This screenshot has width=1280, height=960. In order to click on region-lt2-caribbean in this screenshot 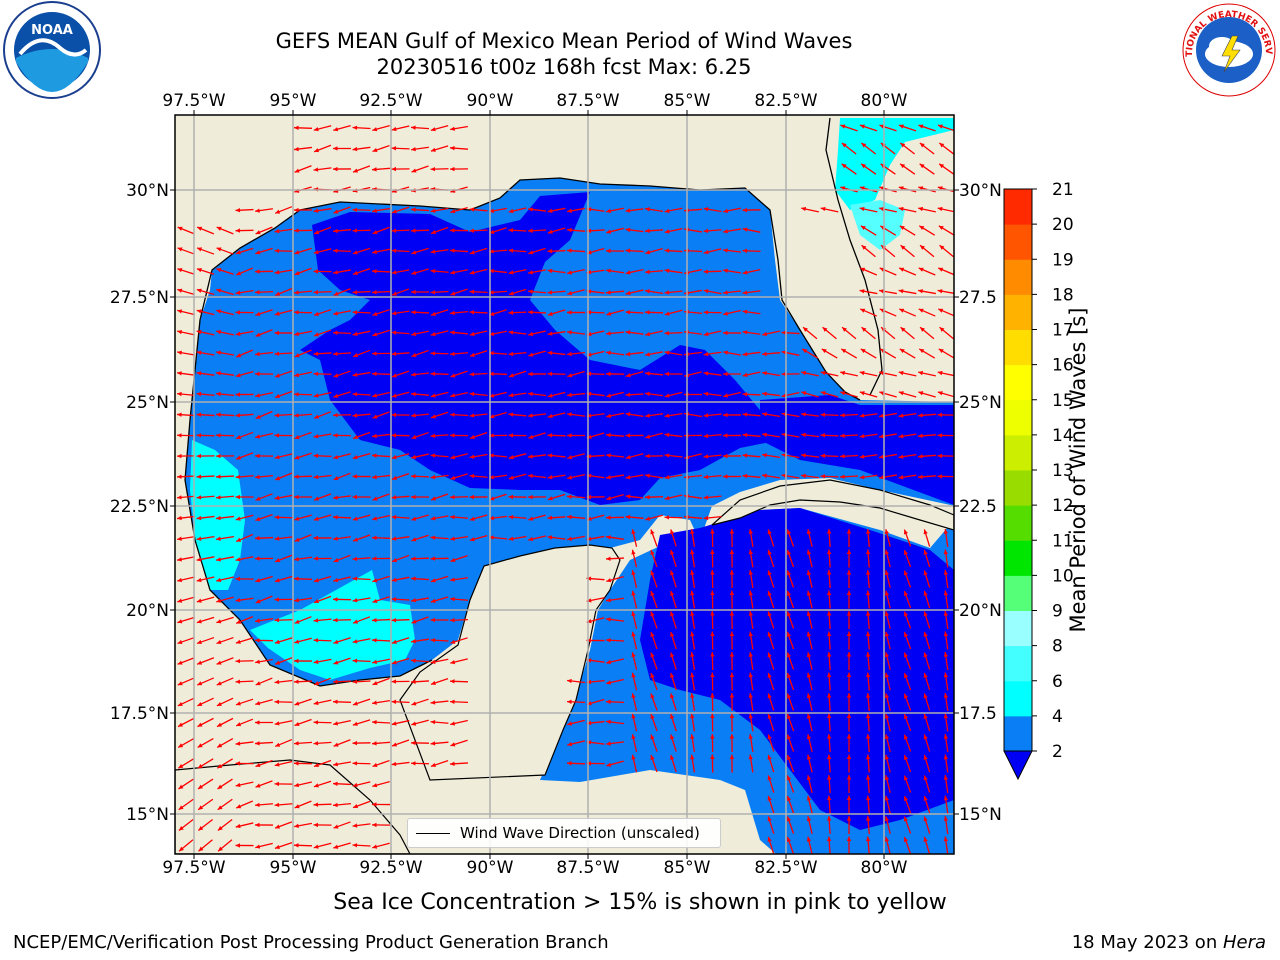, I will do `click(797, 669)`.